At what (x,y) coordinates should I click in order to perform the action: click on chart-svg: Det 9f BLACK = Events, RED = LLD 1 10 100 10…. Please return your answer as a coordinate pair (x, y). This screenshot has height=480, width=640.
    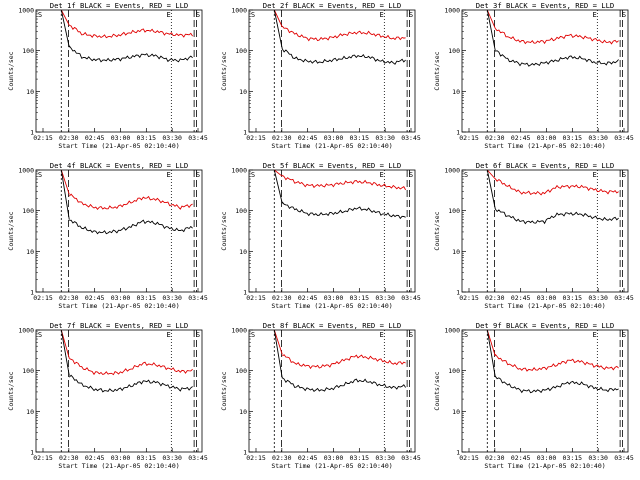
    Looking at the image, I should click on (533, 395).